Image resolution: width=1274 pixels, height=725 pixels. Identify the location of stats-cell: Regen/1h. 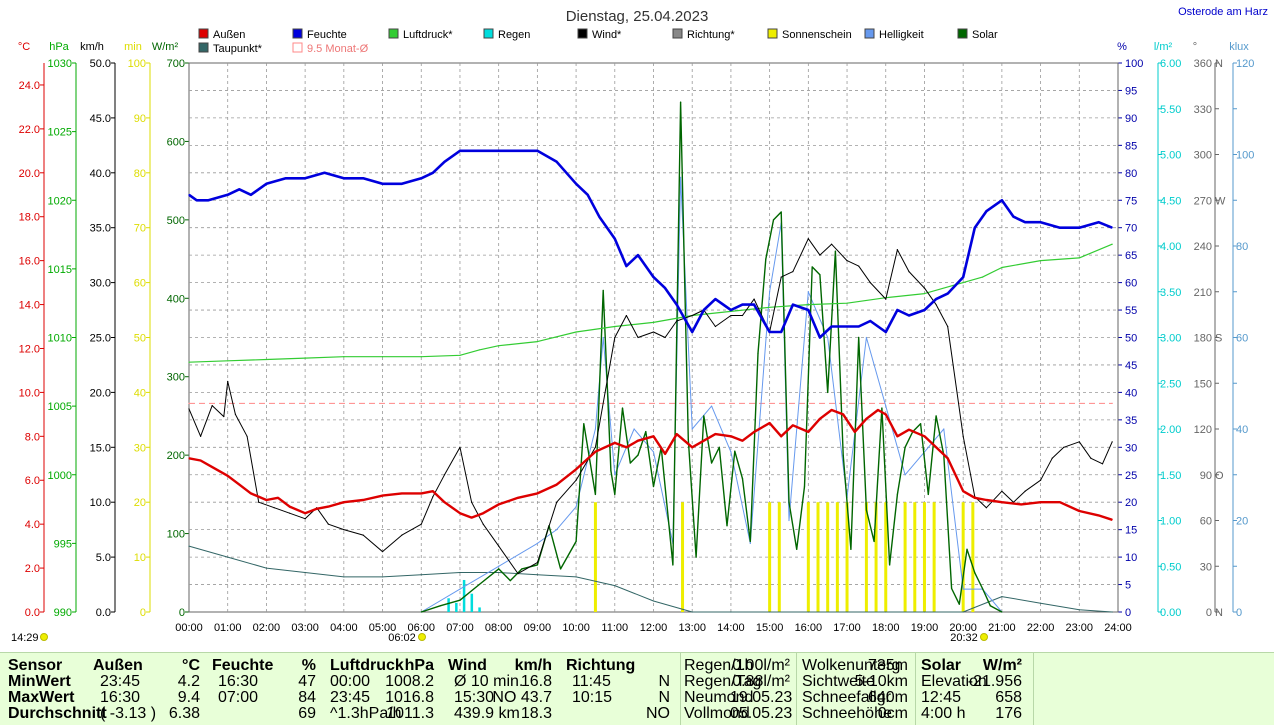
(719, 665).